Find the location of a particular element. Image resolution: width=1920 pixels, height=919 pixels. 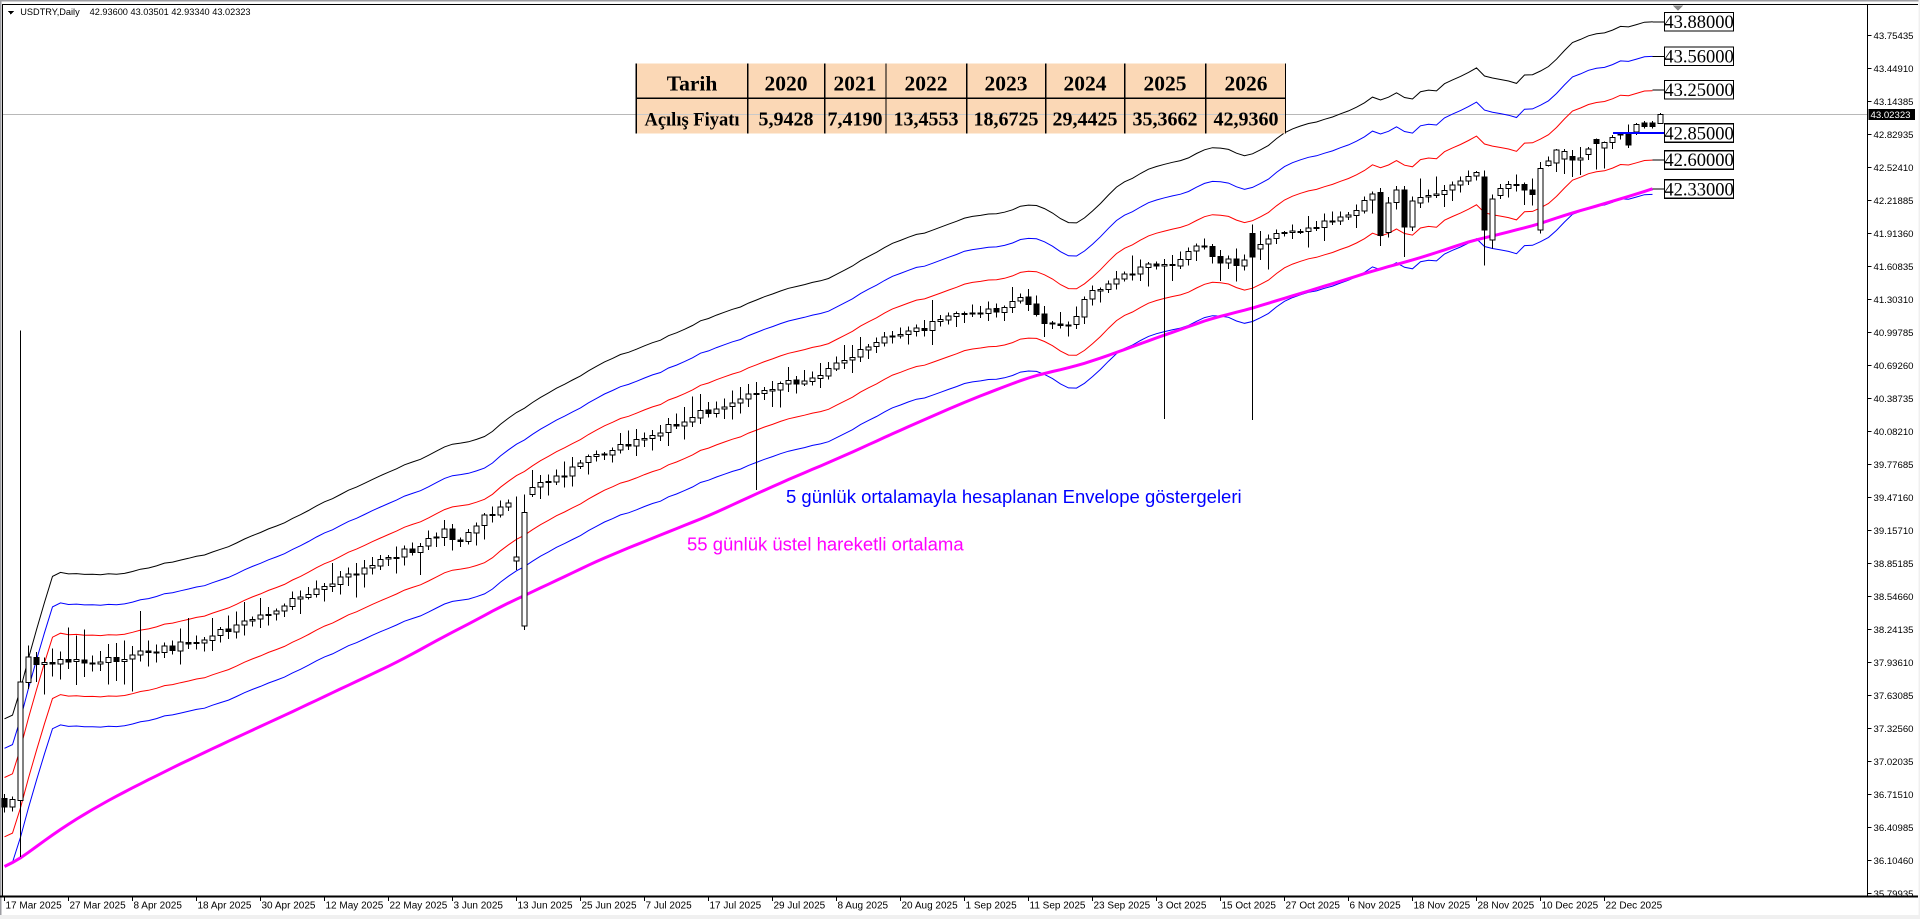

svg-text: 20 Aug 2025 is located at coordinates (930, 906).